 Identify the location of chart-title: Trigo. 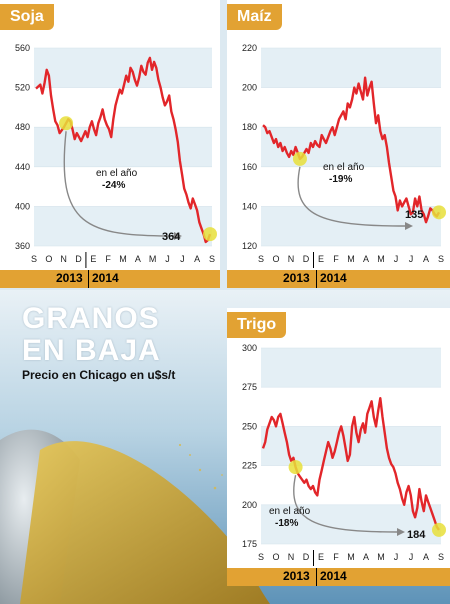
(257, 325).